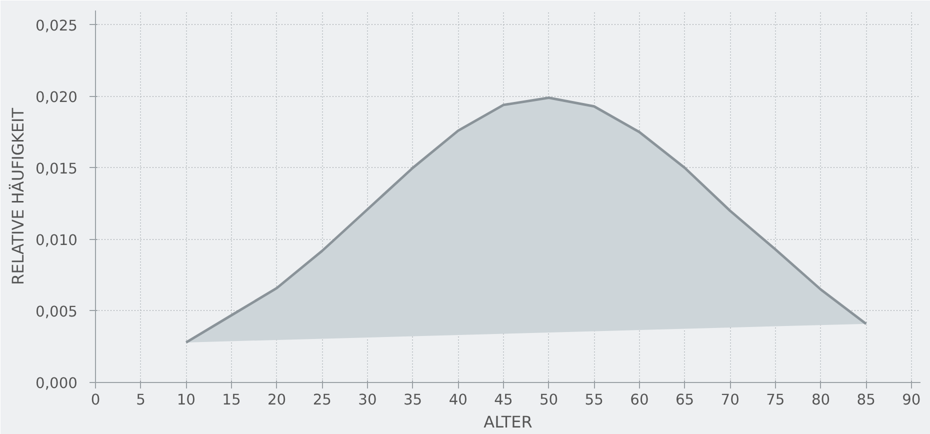 The height and width of the screenshot is (434, 930). What do you see at coordinates (911, 400) in the screenshot?
I see `x-tick-label: 90` at bounding box center [911, 400].